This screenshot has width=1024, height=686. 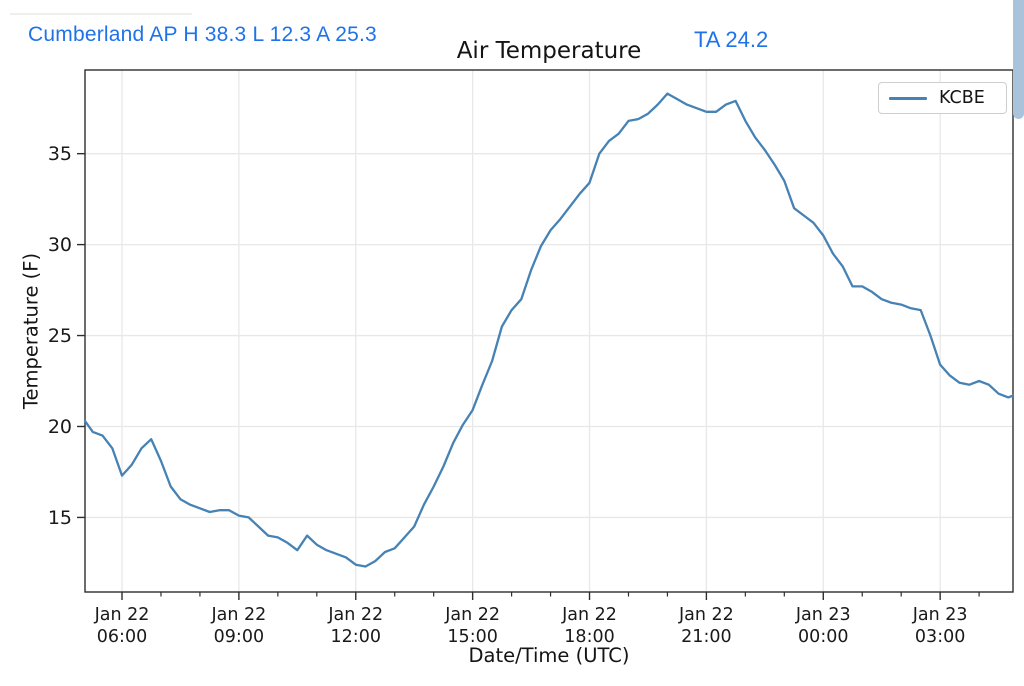 What do you see at coordinates (60, 336) in the screenshot?
I see `y-tick-label: 25` at bounding box center [60, 336].